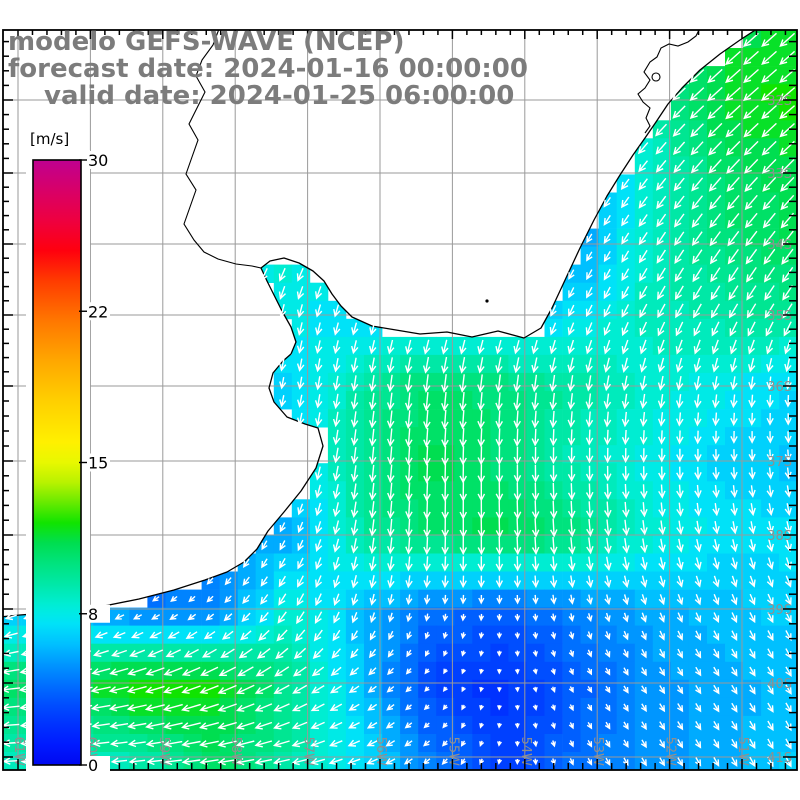  What do you see at coordinates (779, 387) in the screenshot?
I see `latitude-label: 36S` at bounding box center [779, 387].